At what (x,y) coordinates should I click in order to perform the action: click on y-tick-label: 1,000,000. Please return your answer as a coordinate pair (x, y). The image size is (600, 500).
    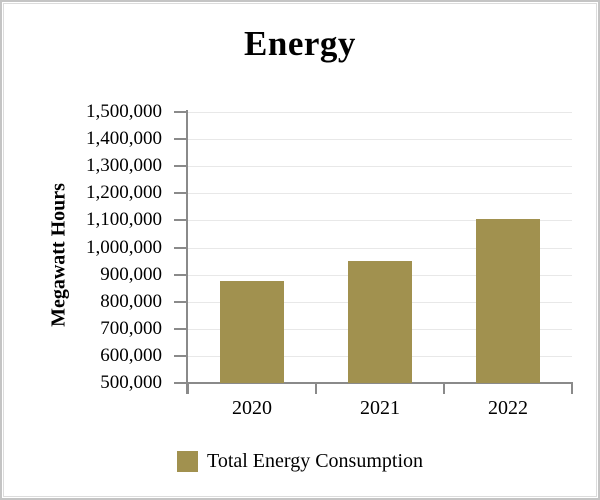
    Looking at the image, I should click on (124, 247).